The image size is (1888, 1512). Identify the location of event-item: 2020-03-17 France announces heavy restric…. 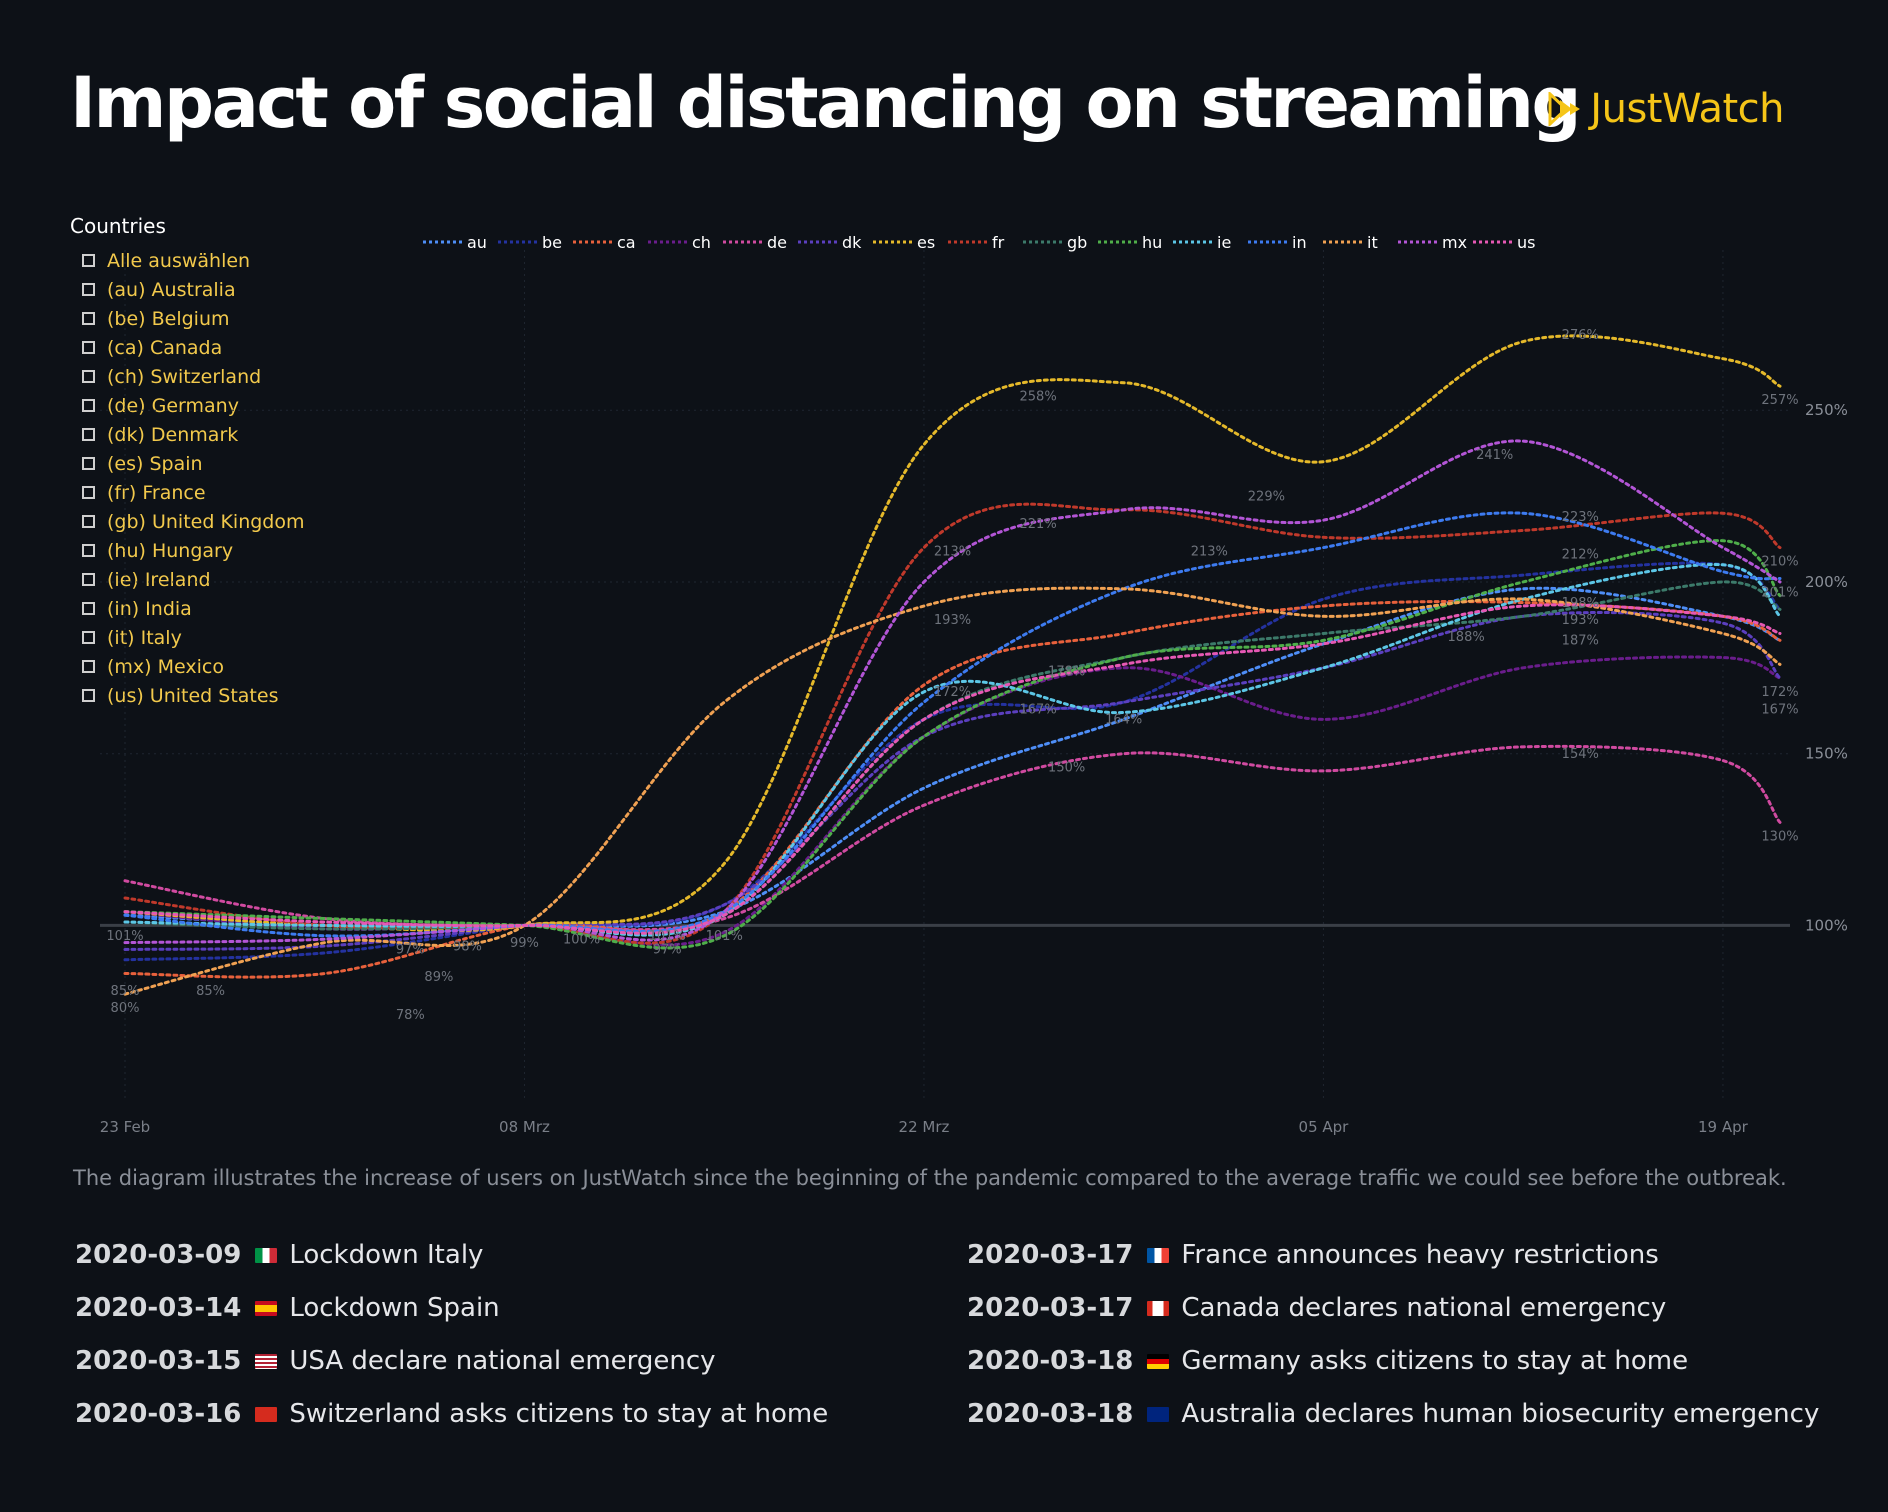
(1313, 1255).